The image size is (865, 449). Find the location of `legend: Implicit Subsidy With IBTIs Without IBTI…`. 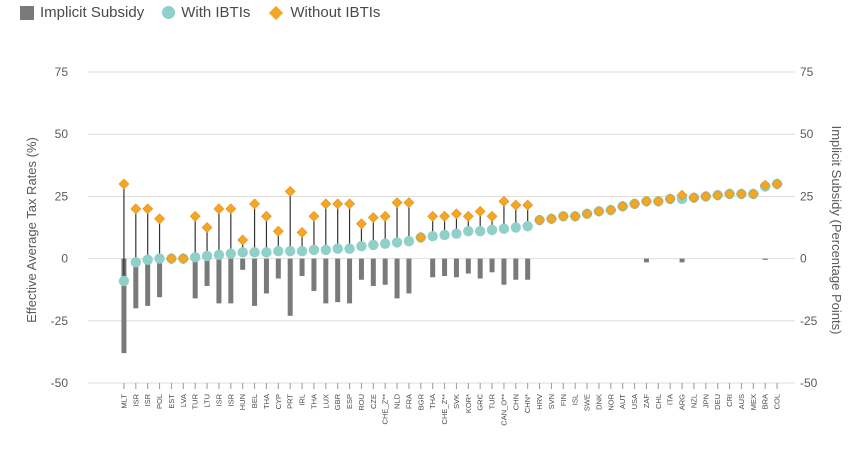

legend: Implicit Subsidy With IBTIs Without IBTI… is located at coordinates (200, 12).